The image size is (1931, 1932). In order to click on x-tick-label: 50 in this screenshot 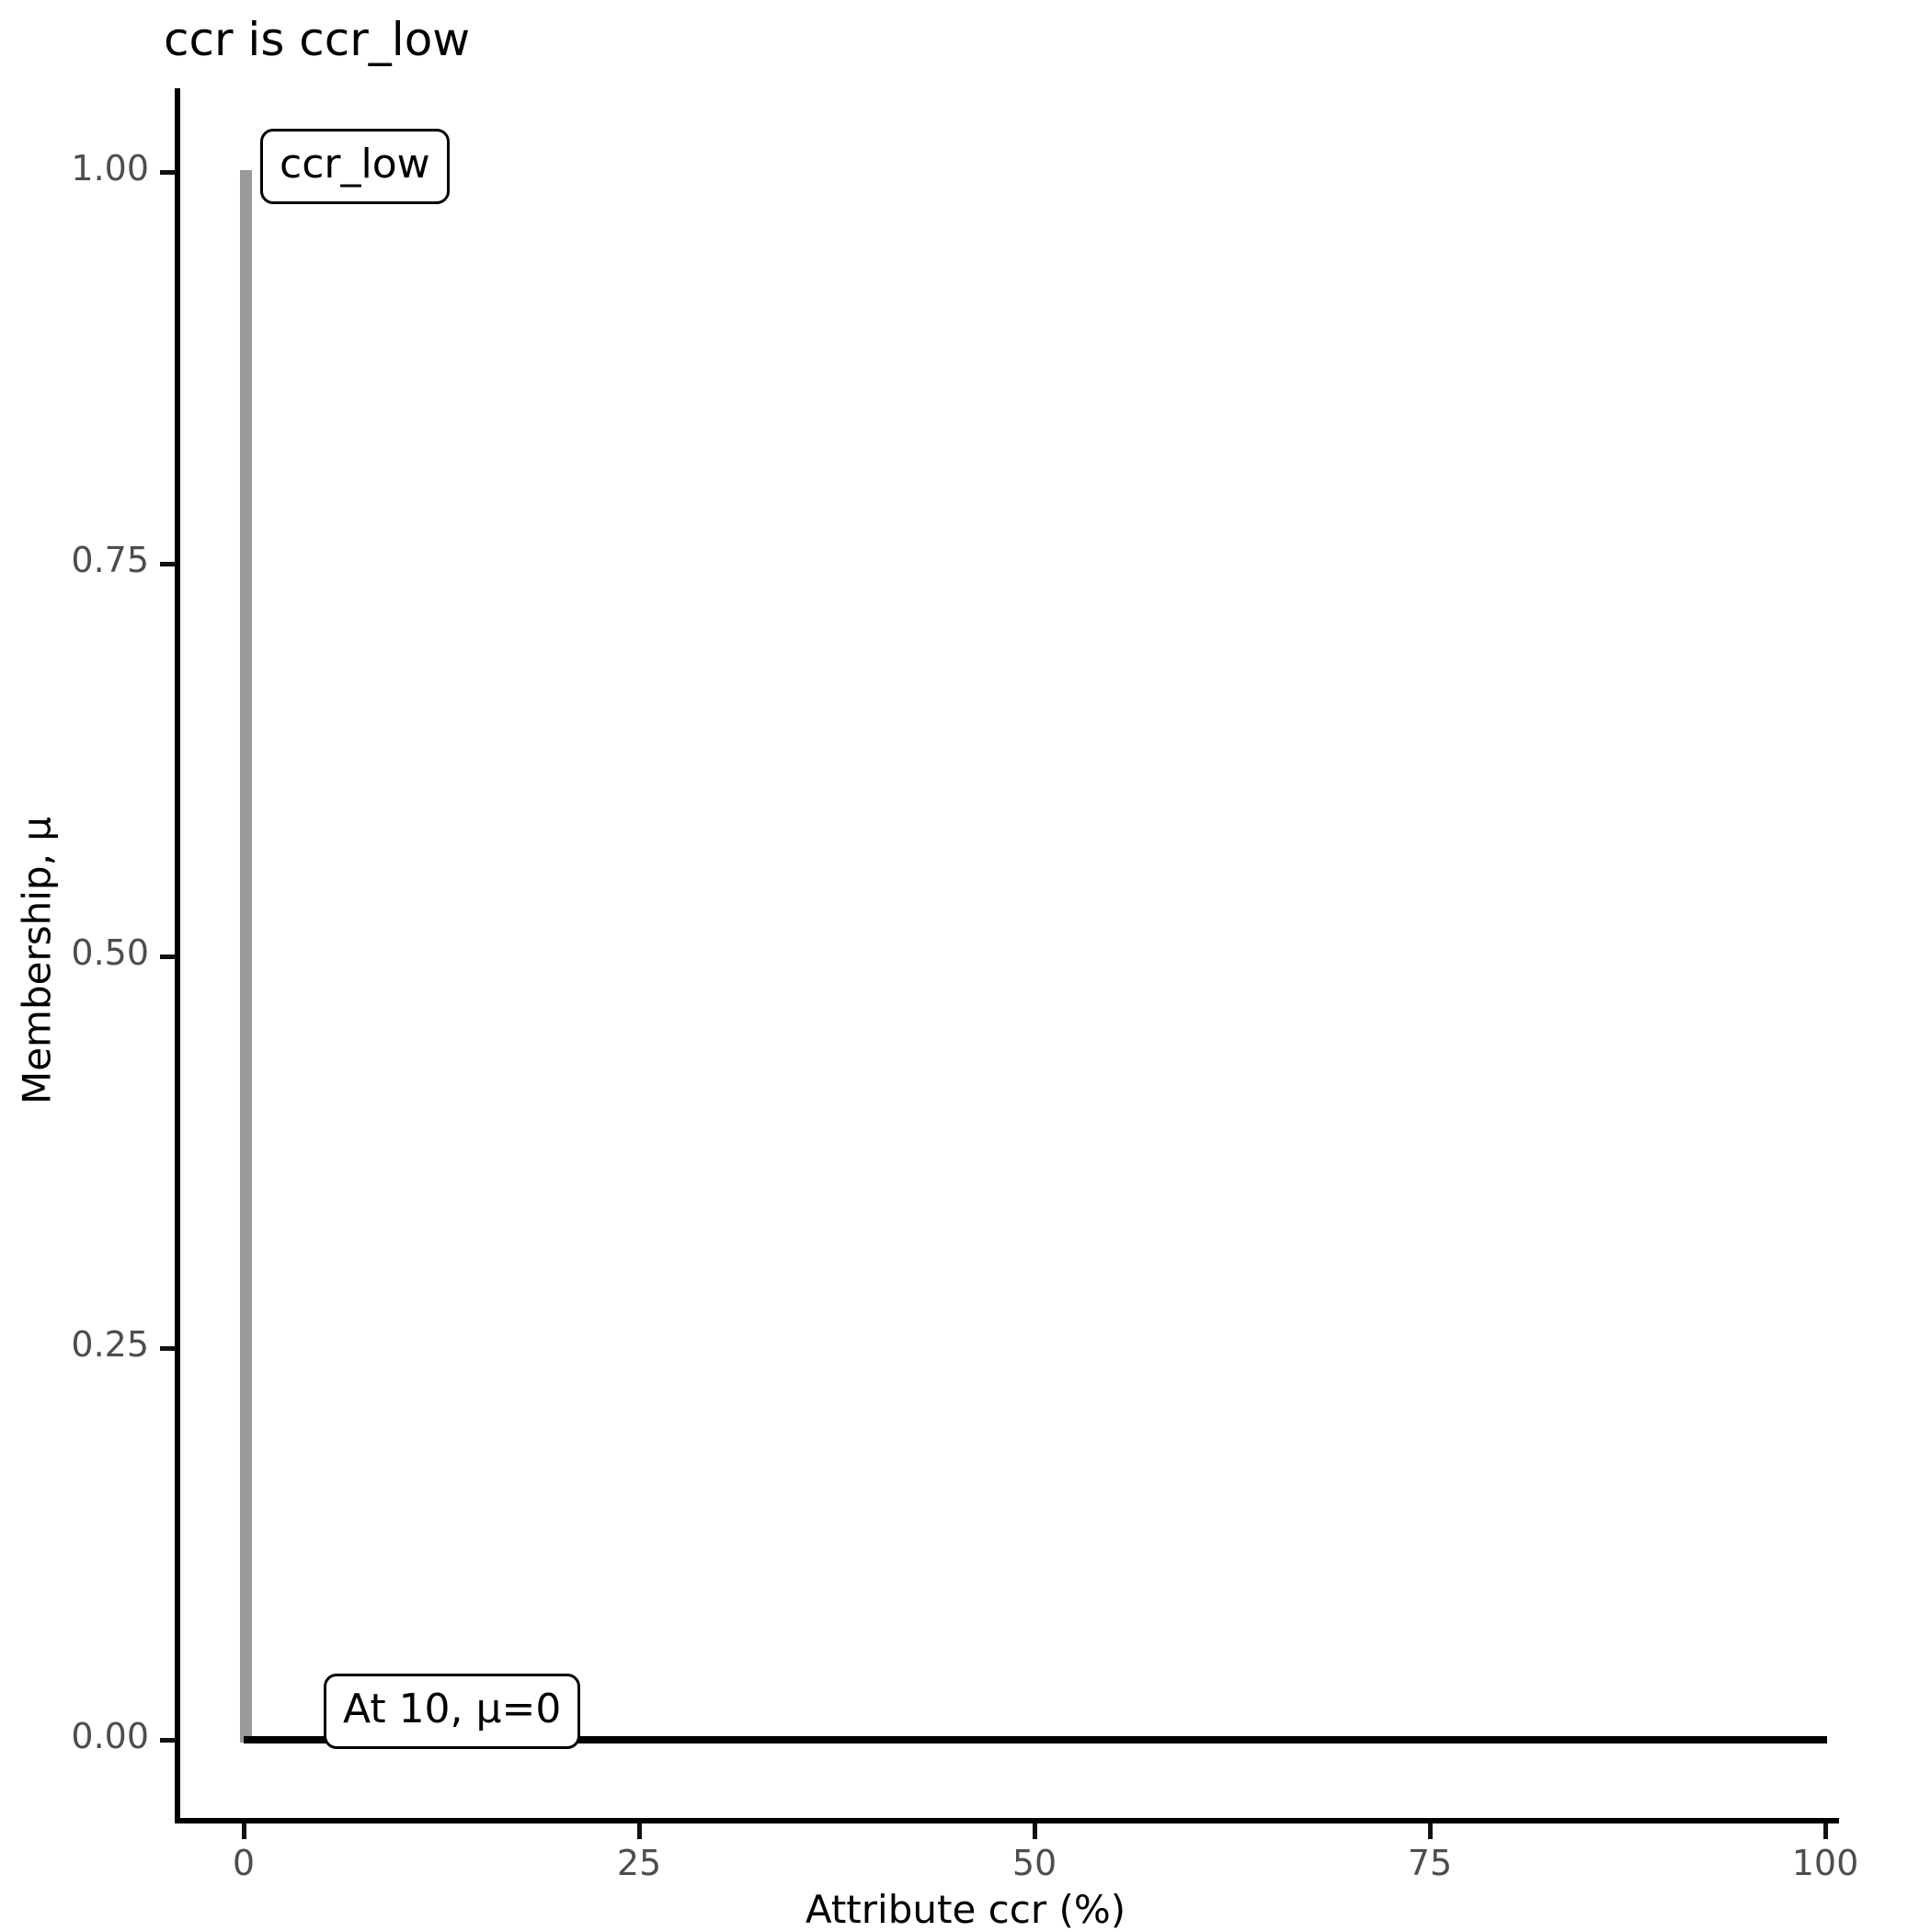, I will do `click(1034, 1863)`.